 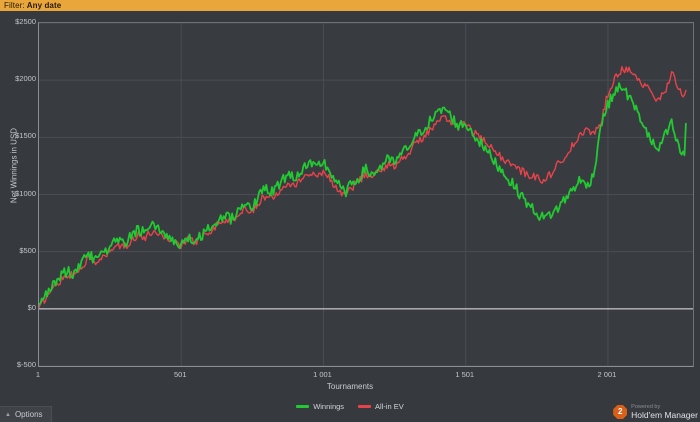 I want to click on legend-item: Winnings, so click(x=320, y=406).